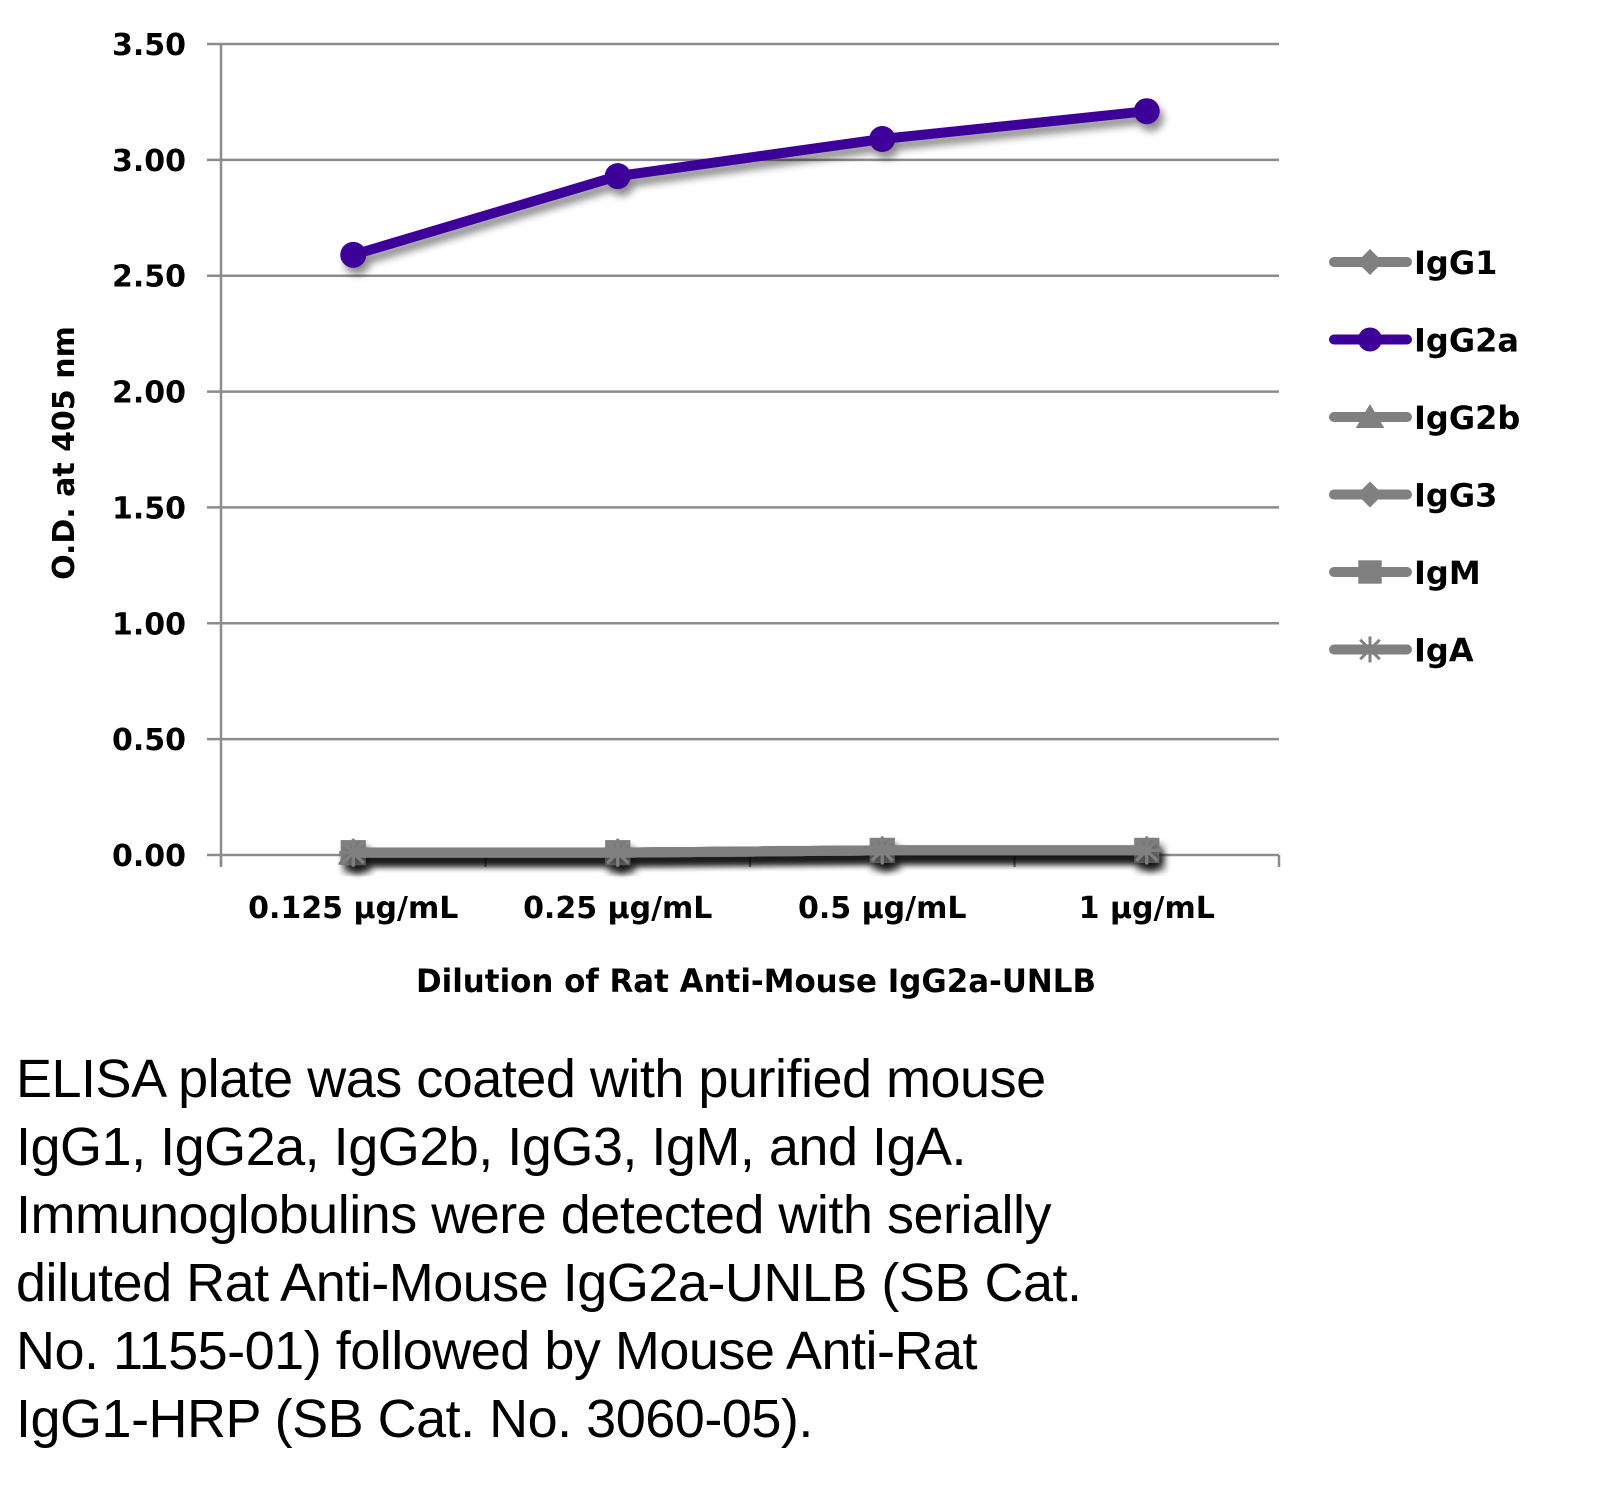  What do you see at coordinates (414, 1419) in the screenshot?
I see `caption-line: IgG1-HRP (SB Cat. No. 3060-05).` at bounding box center [414, 1419].